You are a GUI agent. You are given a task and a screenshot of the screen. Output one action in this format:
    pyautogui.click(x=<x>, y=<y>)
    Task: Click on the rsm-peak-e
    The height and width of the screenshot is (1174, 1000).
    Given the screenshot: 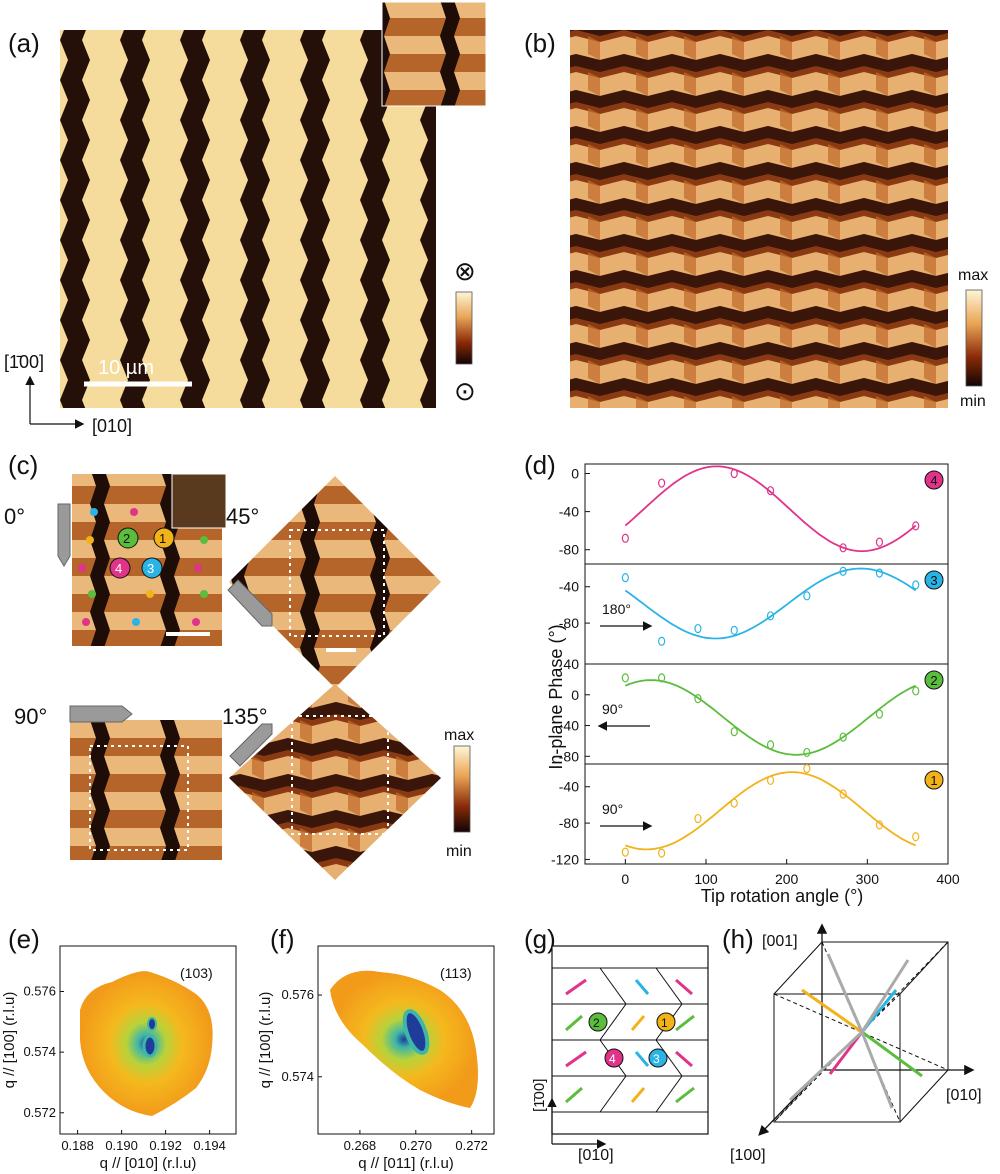 What is the action you would take?
    pyautogui.click(x=150, y=1046)
    